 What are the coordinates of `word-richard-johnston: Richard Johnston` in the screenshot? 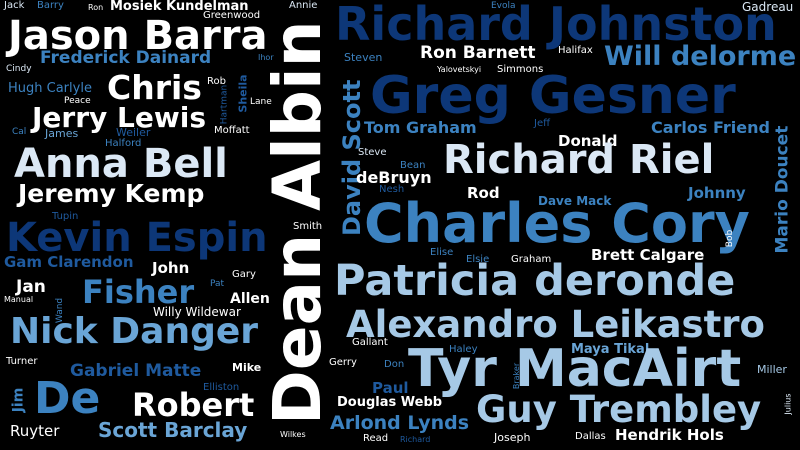 It's located at (556, 25).